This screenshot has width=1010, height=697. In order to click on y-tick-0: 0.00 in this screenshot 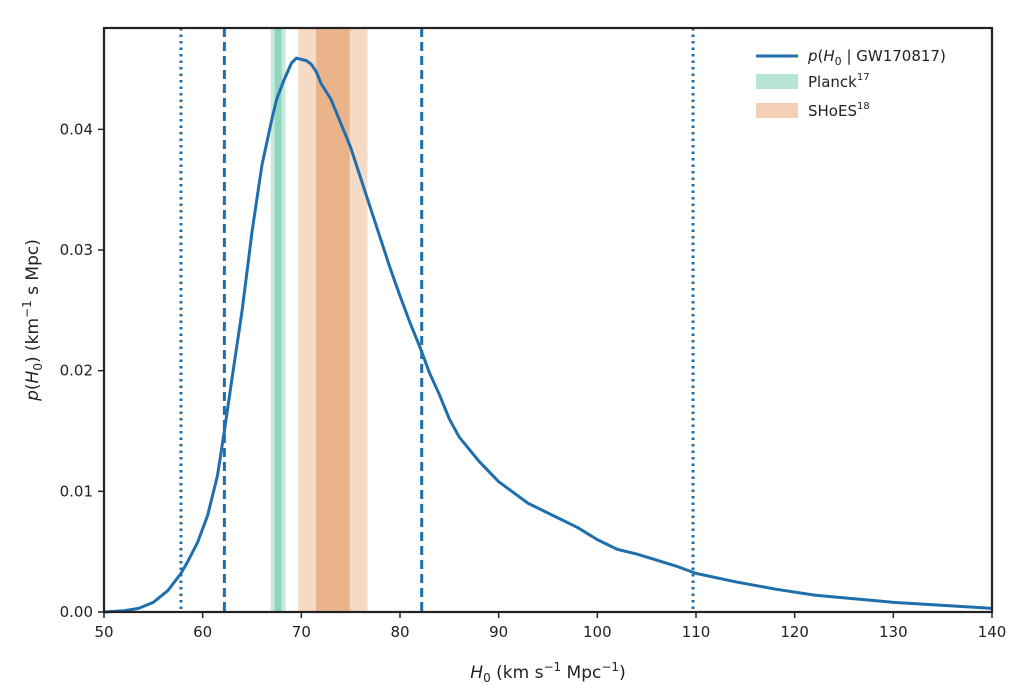, I will do `click(82, 612)`.